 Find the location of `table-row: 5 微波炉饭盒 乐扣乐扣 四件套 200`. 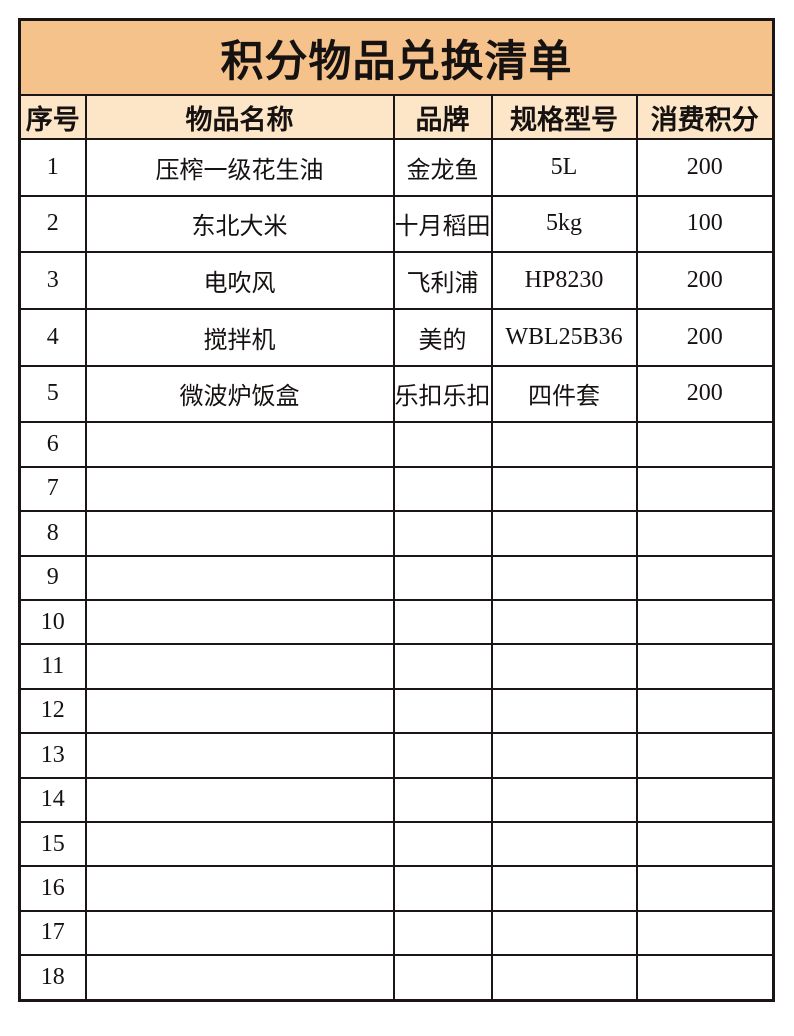

table-row: 5 微波炉饭盒 乐扣乐扣 四件套 200 is located at coordinates (396, 394).